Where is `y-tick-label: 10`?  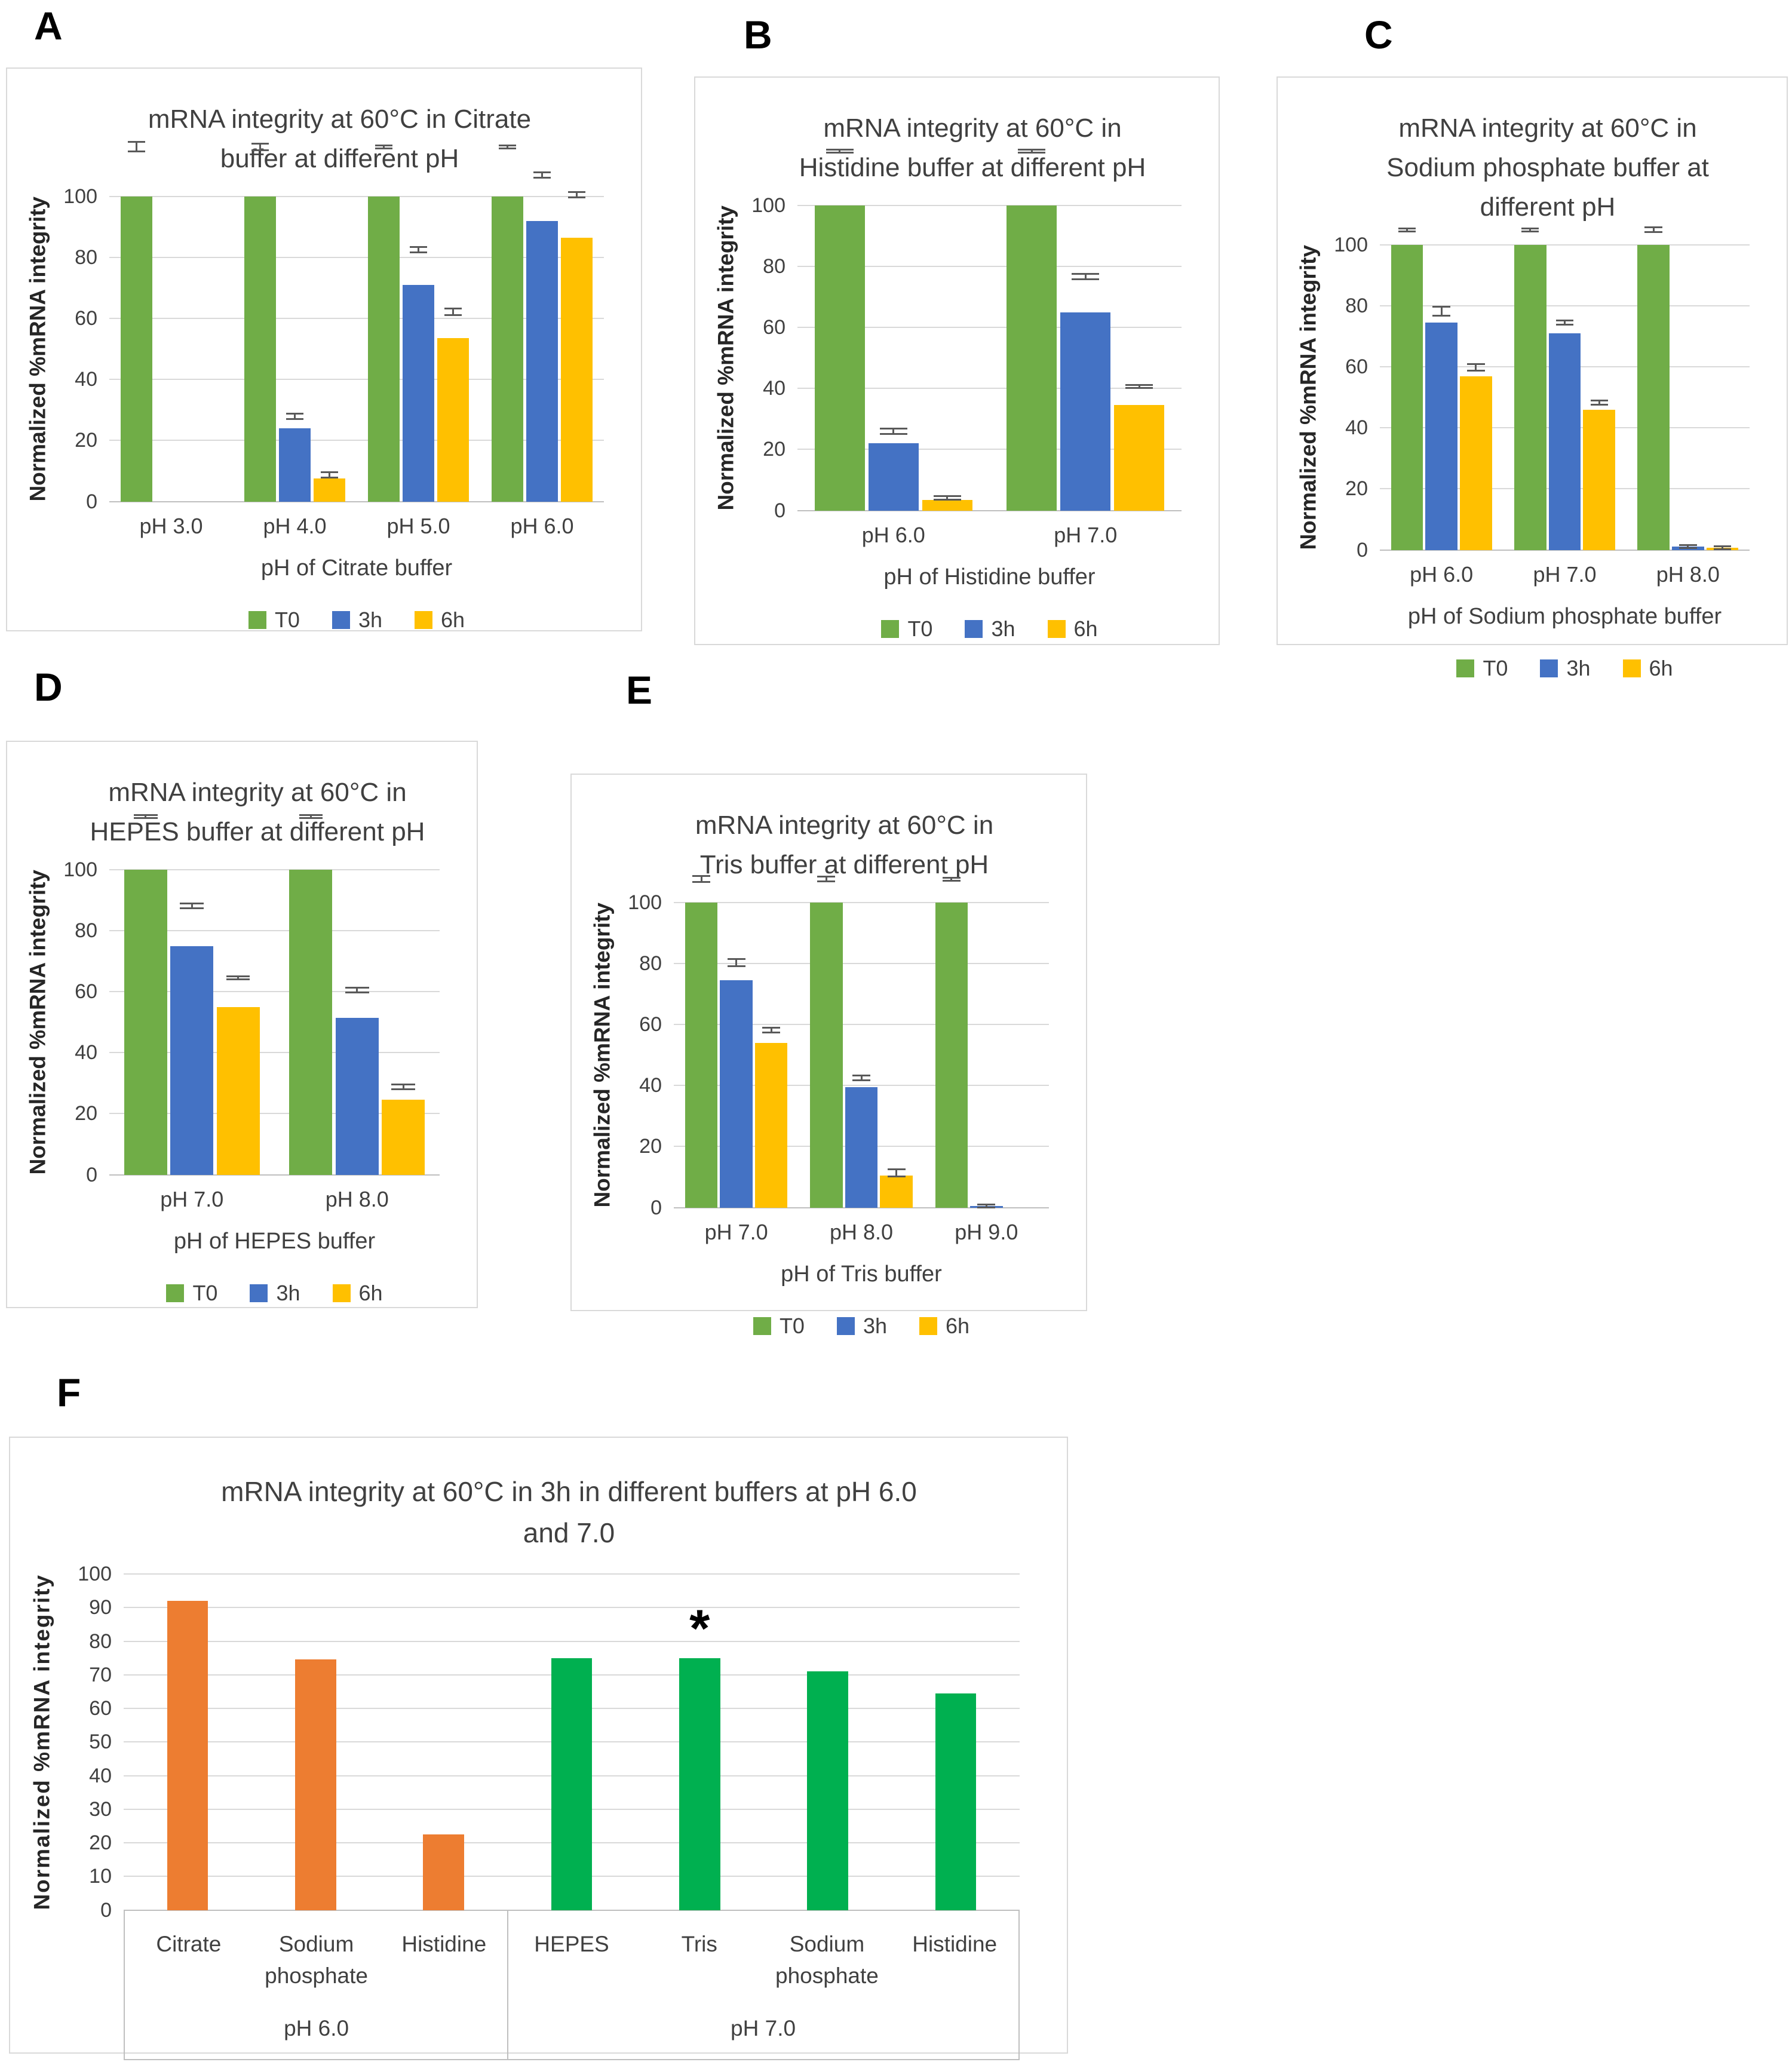 y-tick-label: 10 is located at coordinates (101, 1876).